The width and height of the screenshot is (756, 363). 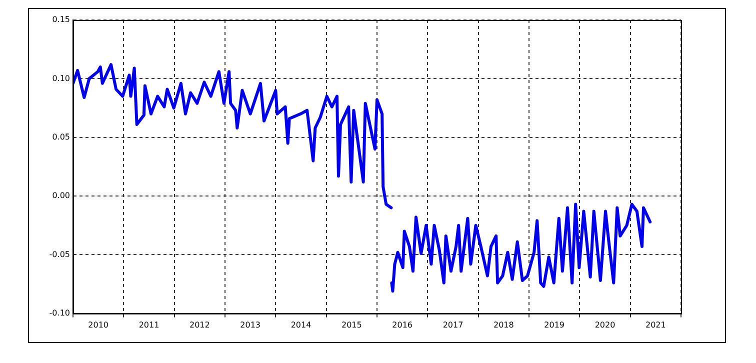 I want to click on y-tick-label: 0.15, so click(x=61, y=19).